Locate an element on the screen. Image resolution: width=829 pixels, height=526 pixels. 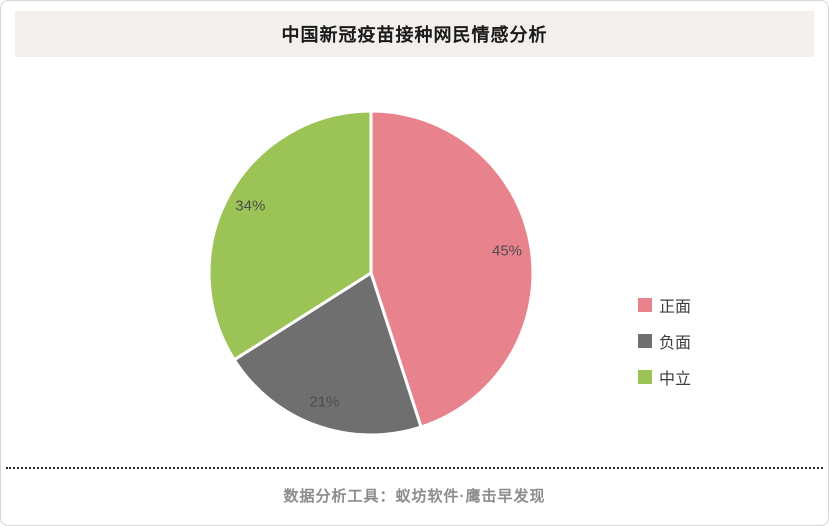
legend-label-positive: 正面 is located at coordinates (675, 307).